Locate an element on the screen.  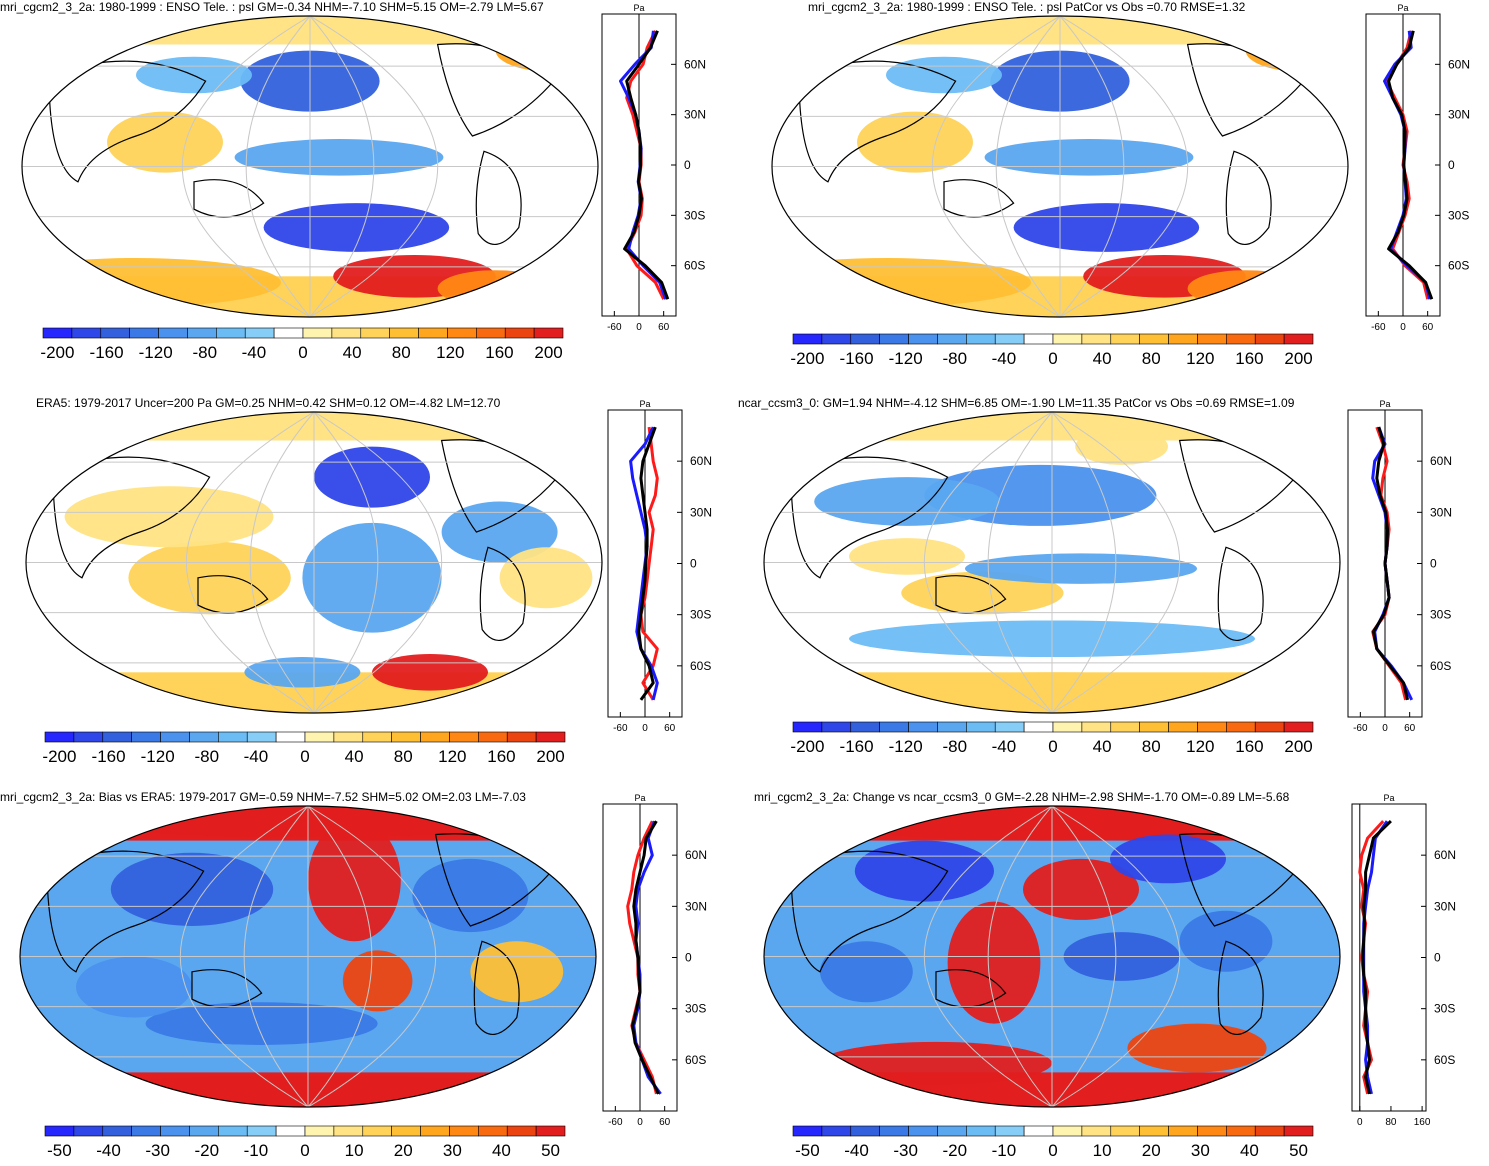
profile-x-tick: 80 is located at coordinates (1391, 1122).